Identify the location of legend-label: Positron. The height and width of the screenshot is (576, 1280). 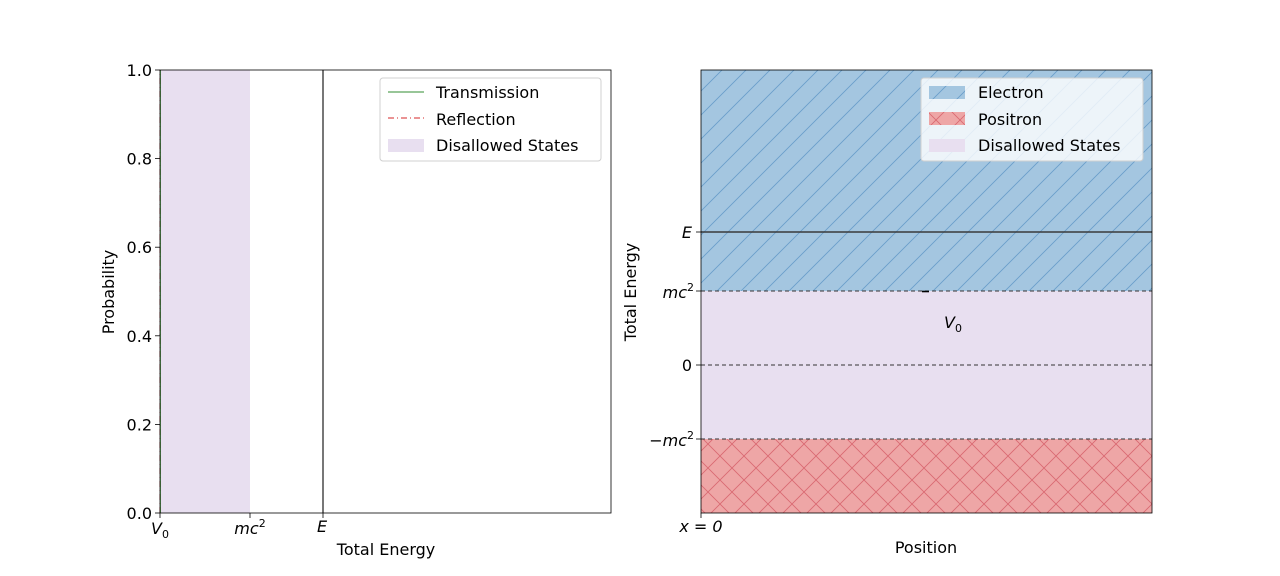
(1010, 119).